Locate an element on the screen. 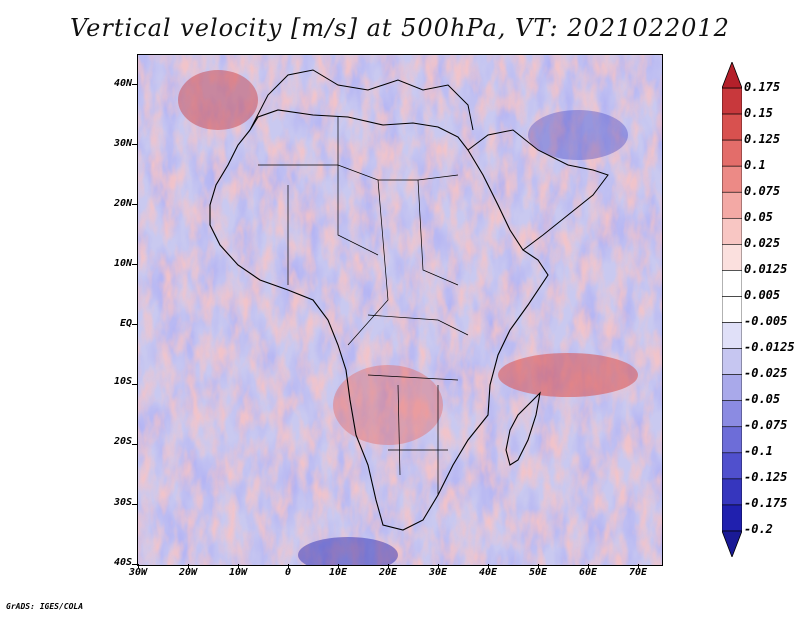 The image size is (800, 618). lat-tick-40s: 40S is located at coordinates (122, 562).